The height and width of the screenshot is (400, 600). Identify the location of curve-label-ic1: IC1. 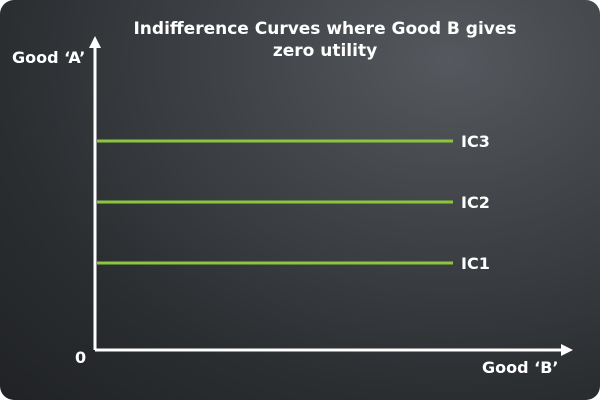
(475, 263).